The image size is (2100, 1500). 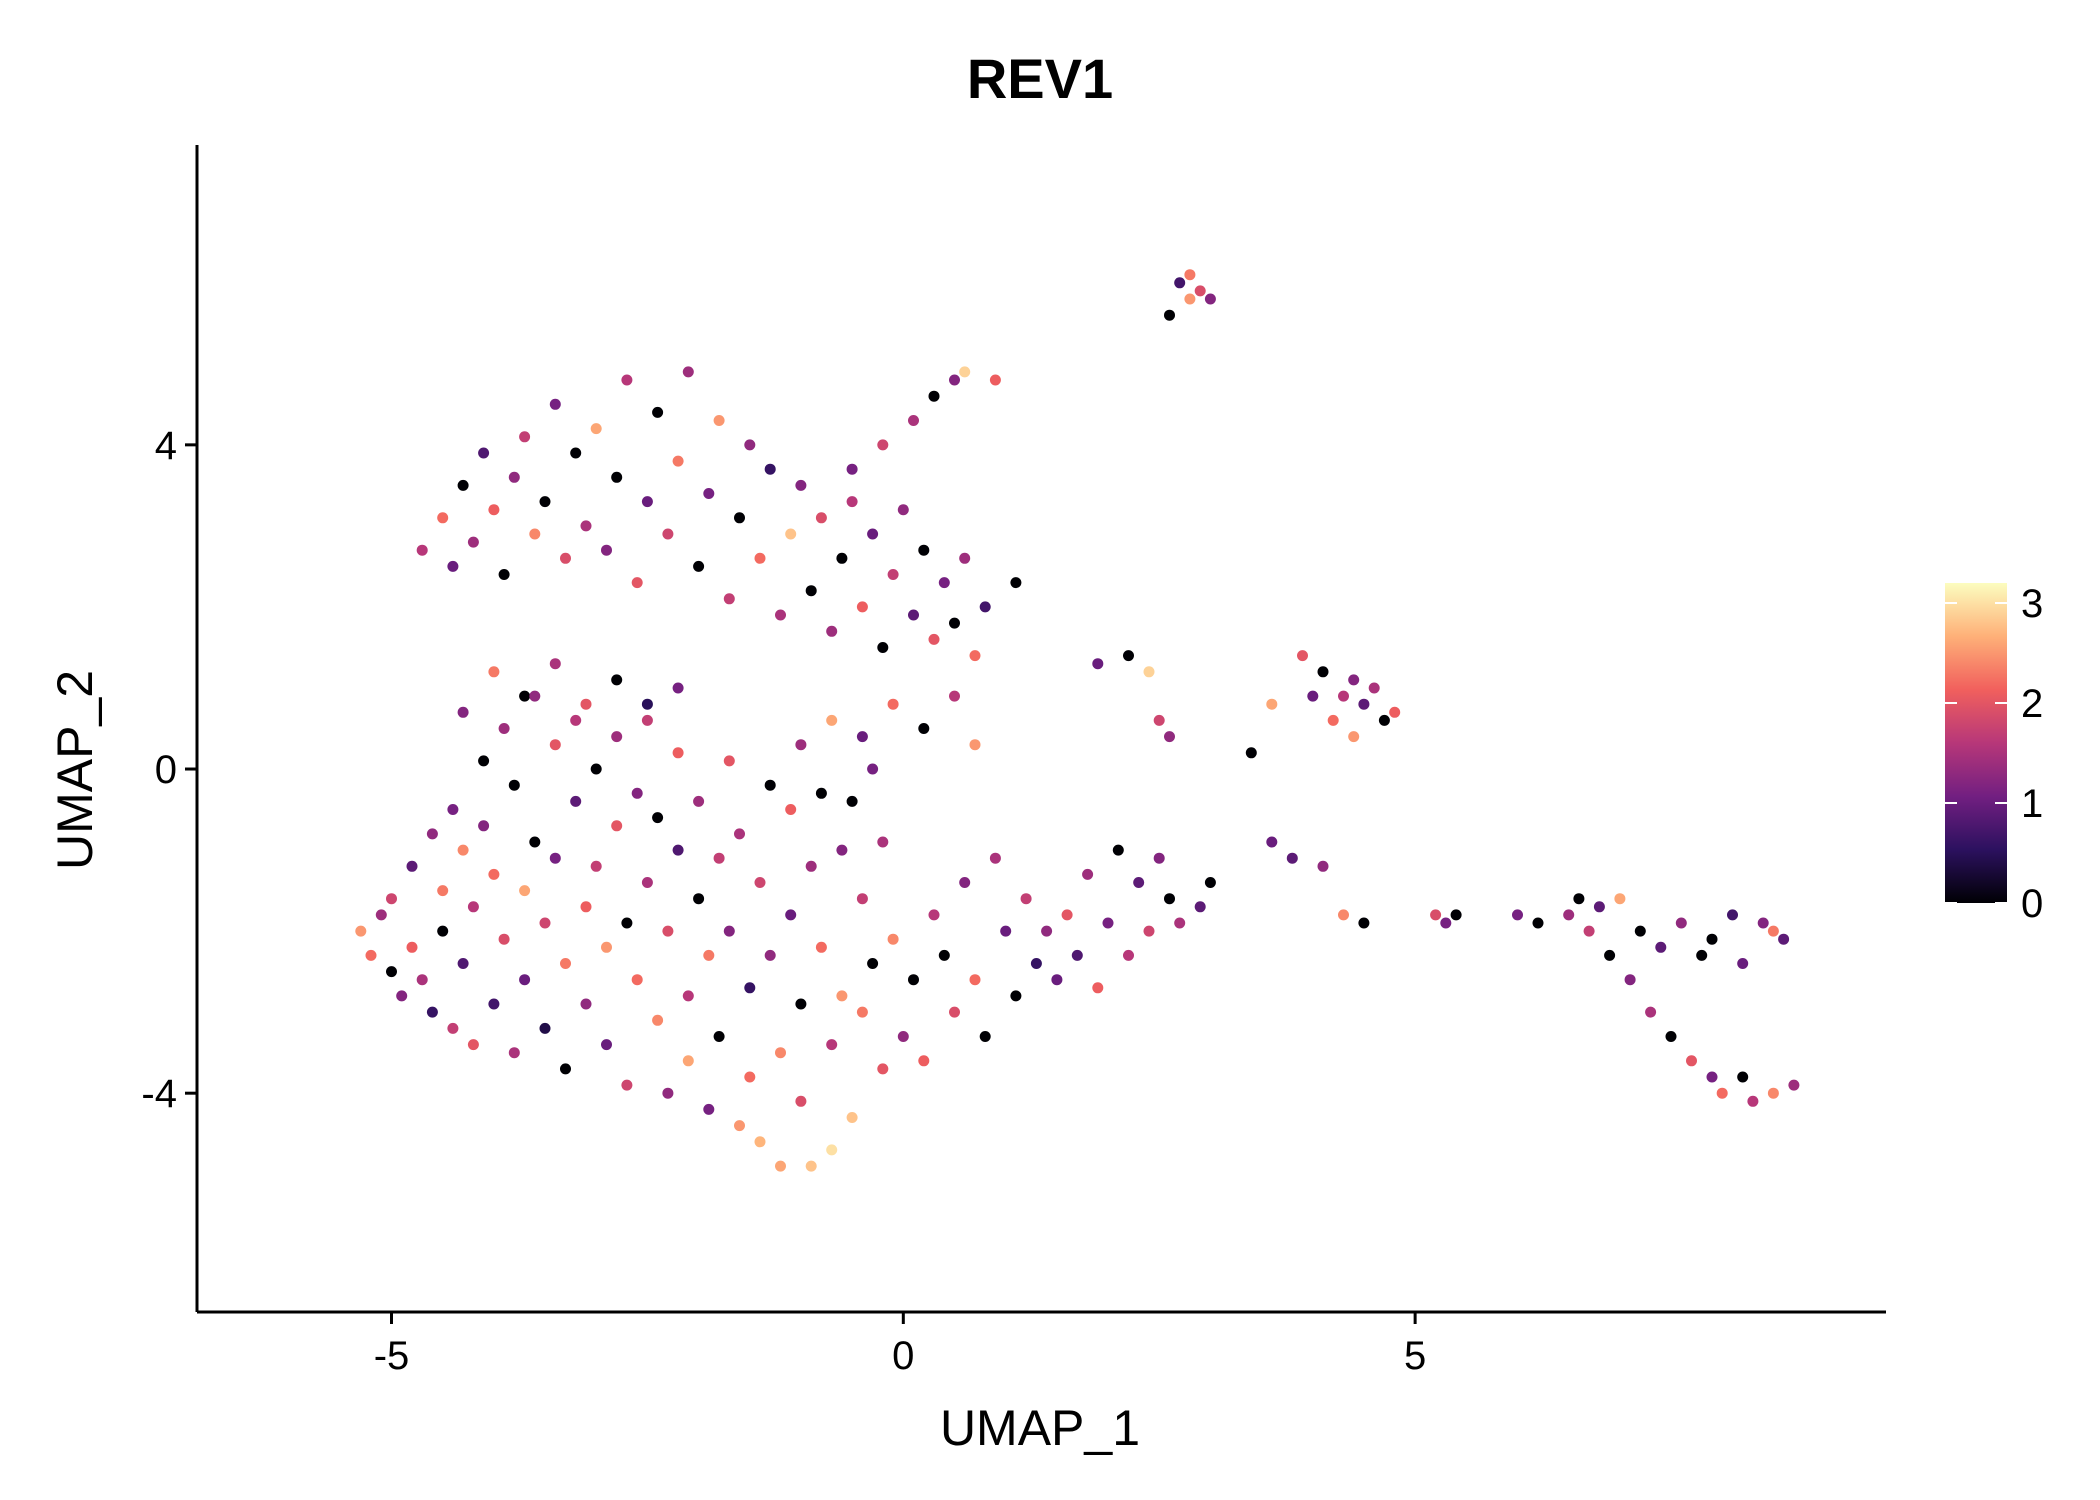 I want to click on legend-tick-label: 0, so click(x=2032, y=904).